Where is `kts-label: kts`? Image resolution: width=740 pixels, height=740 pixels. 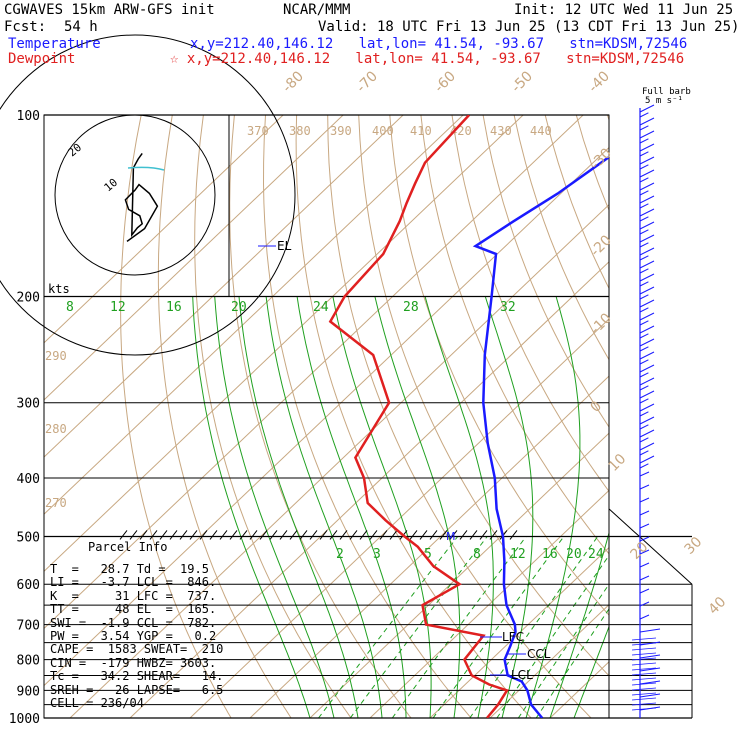
kts-label: kts is located at coordinates (59, 289).